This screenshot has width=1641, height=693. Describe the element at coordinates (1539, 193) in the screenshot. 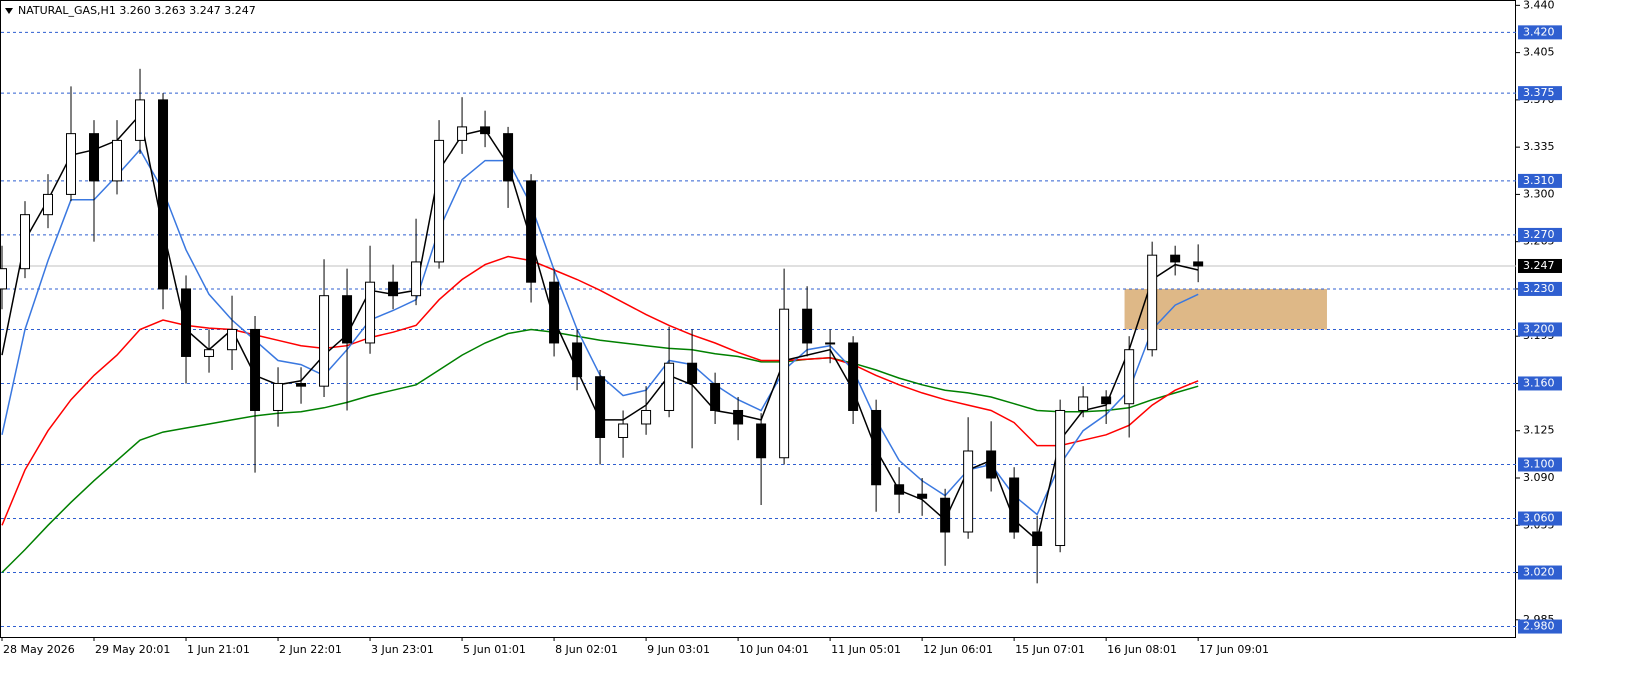

I see `y-tick-label: 3.300` at that location.